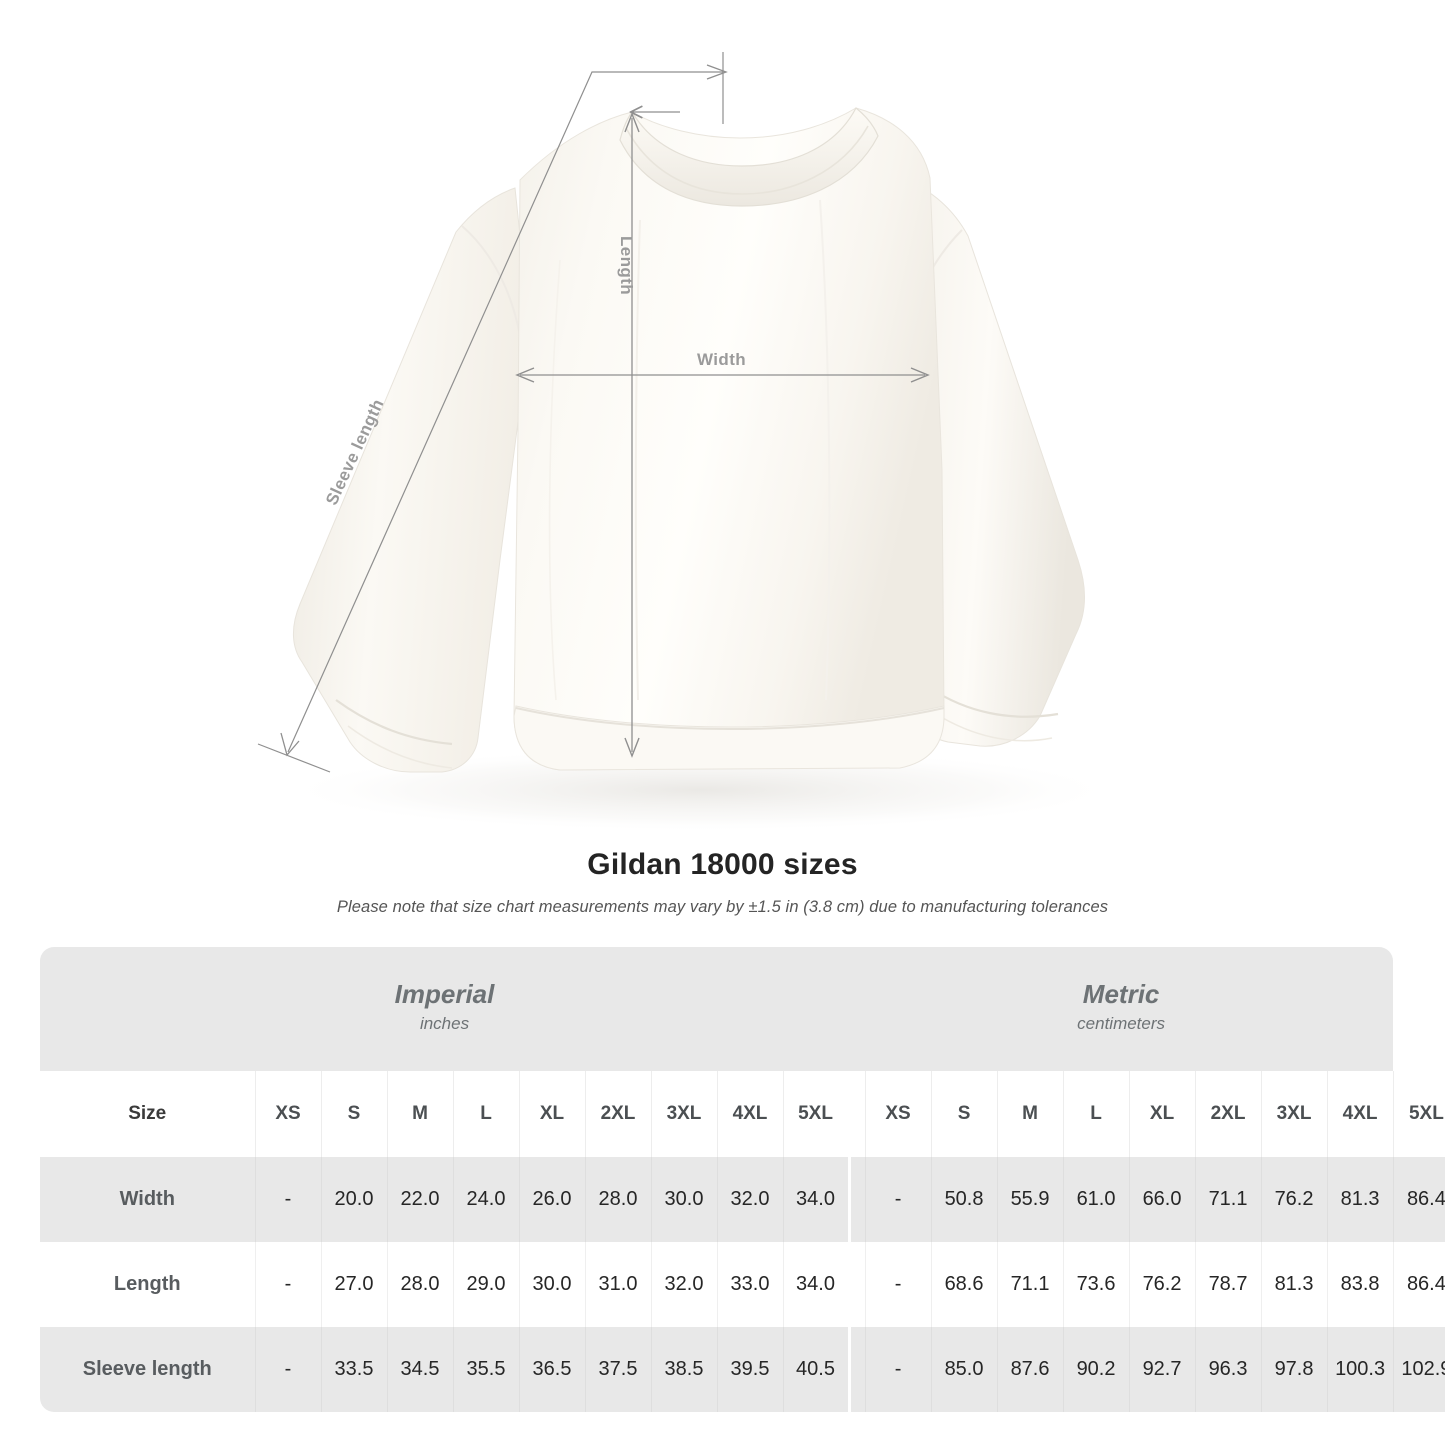 This screenshot has height=1445, width=1445. What do you see at coordinates (964, 1199) in the screenshot?
I see `cell: 50.8` at bounding box center [964, 1199].